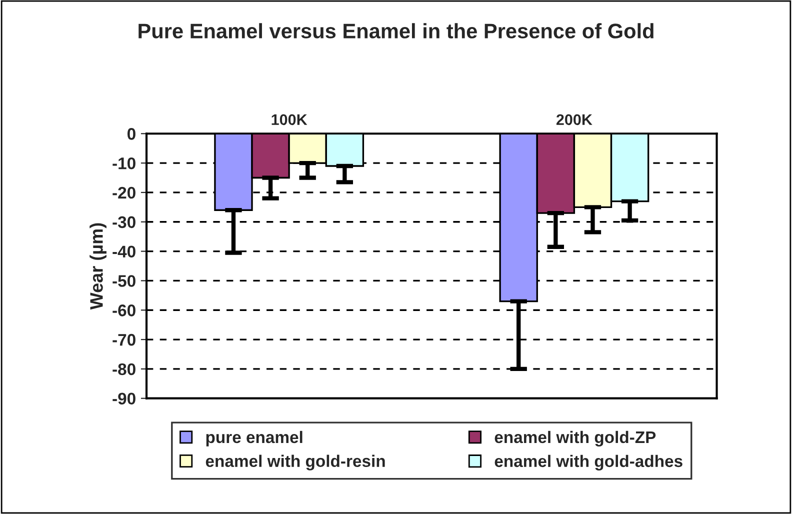 This screenshot has height=514, width=792. I want to click on x-tick-label: 100K, so click(290, 120).